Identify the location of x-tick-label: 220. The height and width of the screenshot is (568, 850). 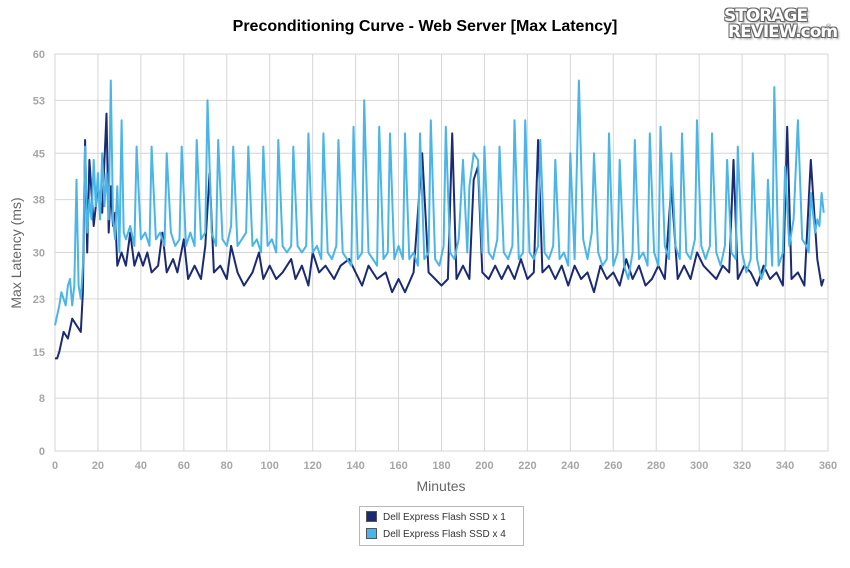
(527, 466).